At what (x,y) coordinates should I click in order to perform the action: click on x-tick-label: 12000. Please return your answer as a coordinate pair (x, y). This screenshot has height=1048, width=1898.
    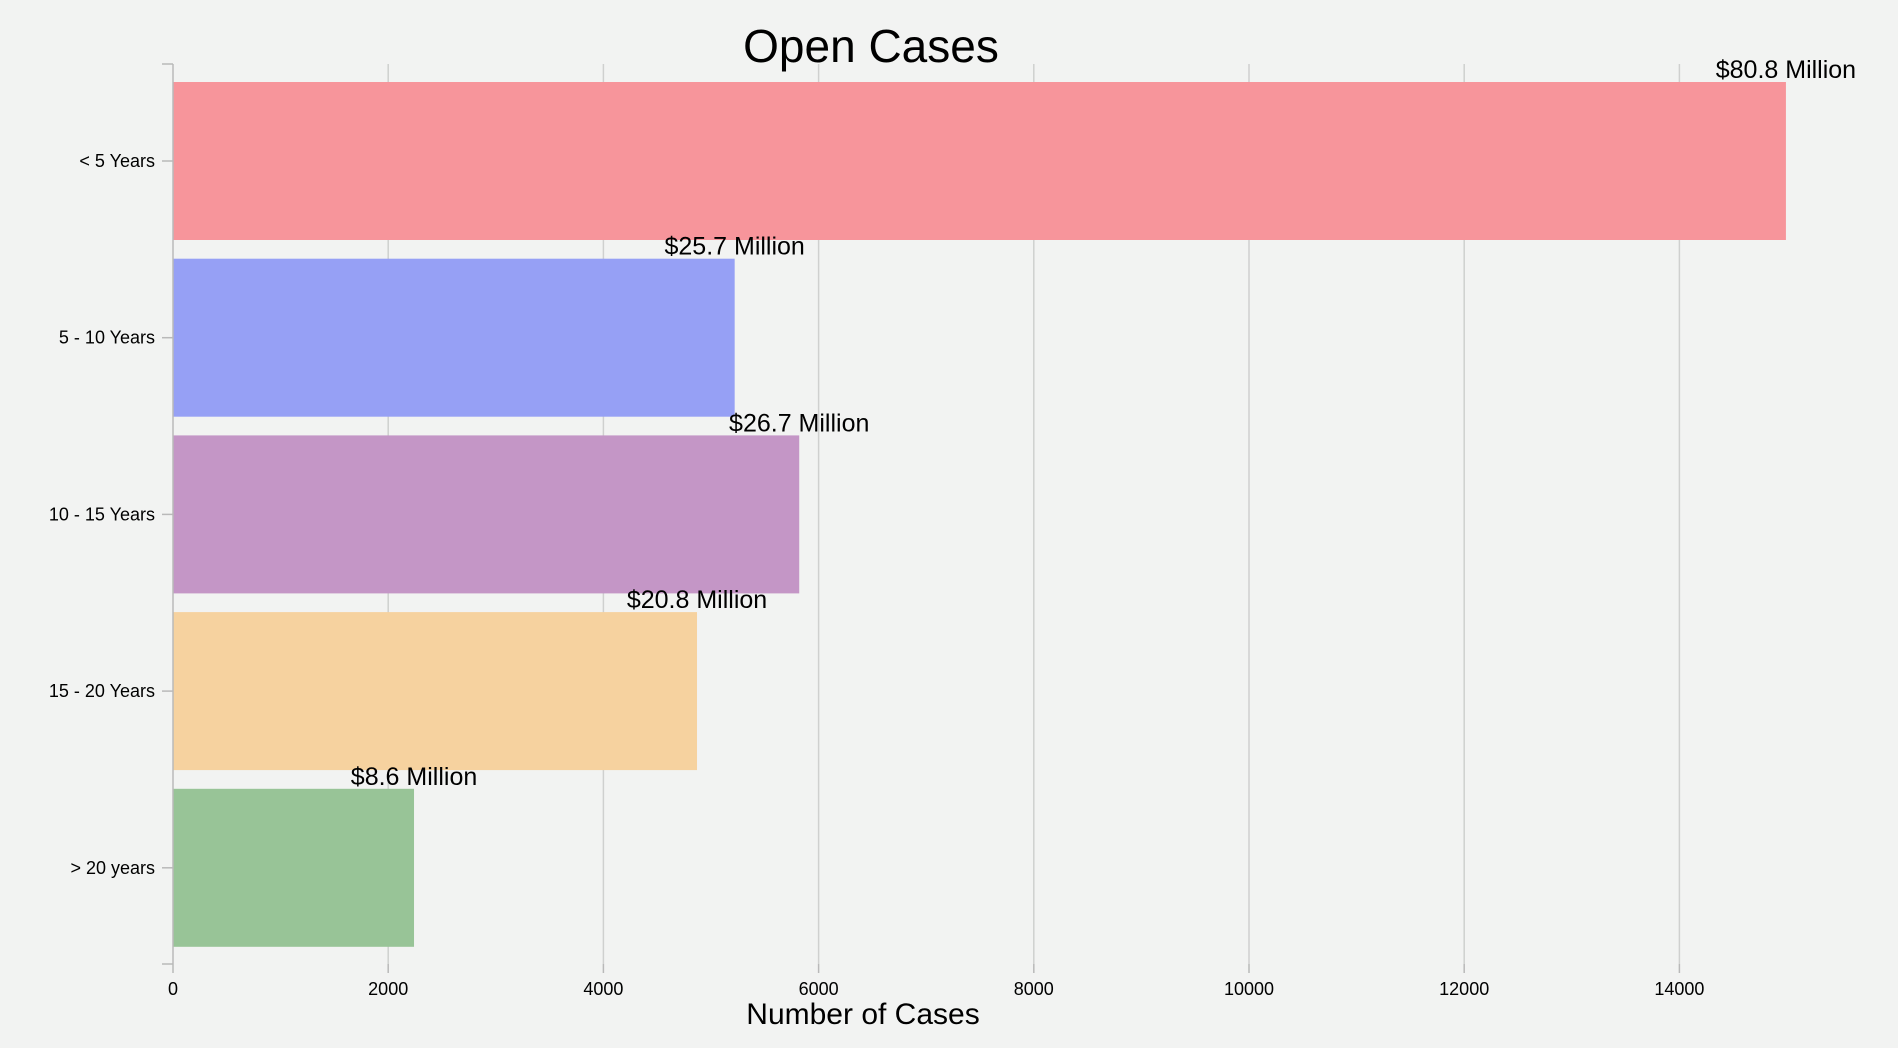
    Looking at the image, I should click on (1464, 989).